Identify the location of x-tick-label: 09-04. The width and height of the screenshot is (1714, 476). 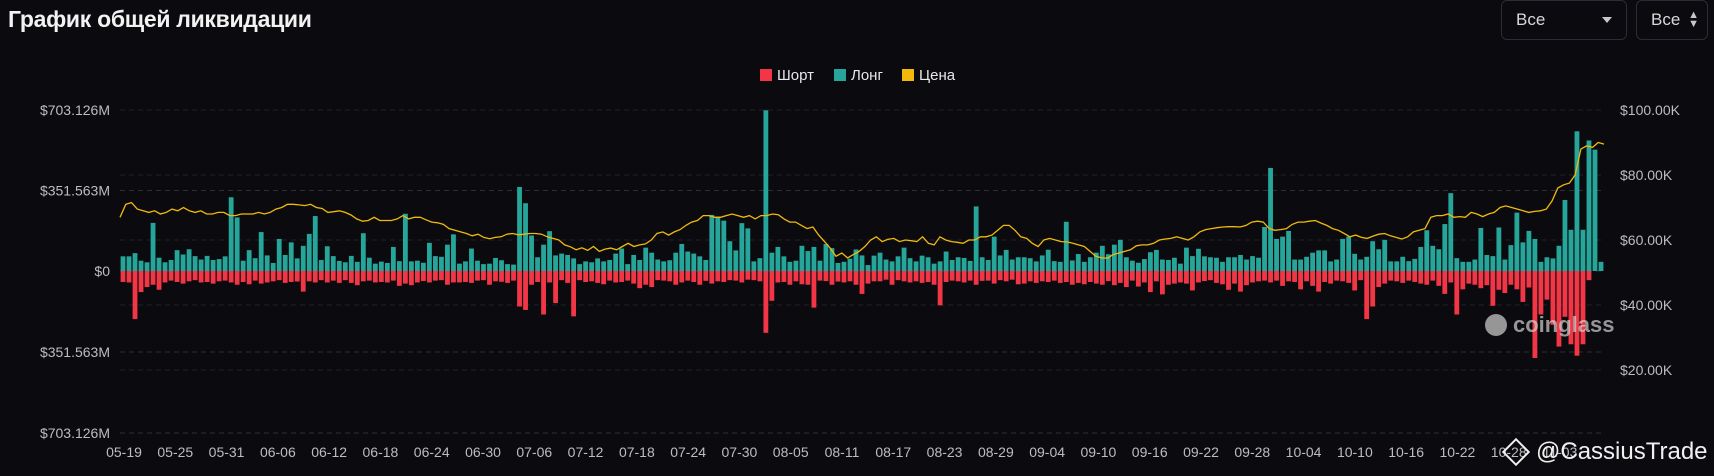
(1047, 452).